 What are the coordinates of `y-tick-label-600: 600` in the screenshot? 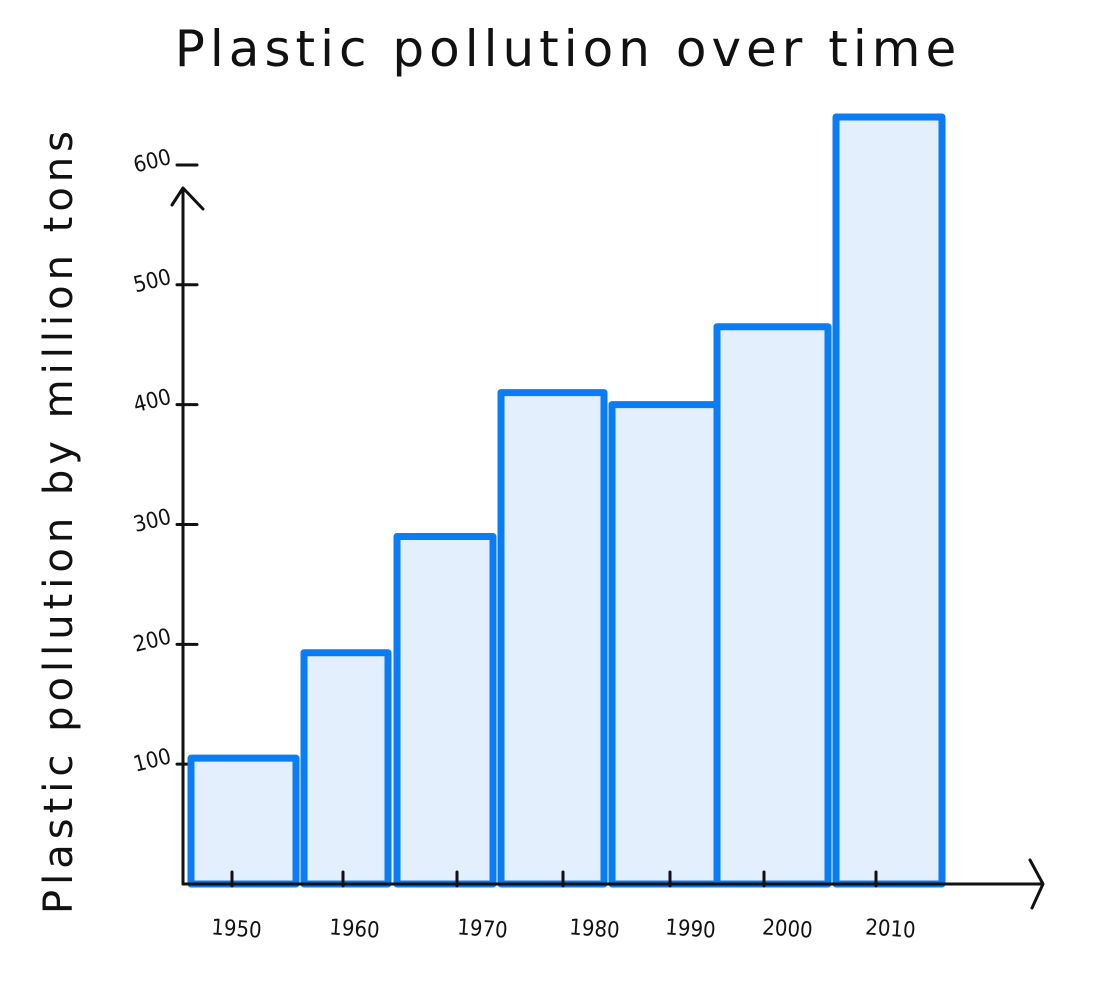 It's located at (152, 161).